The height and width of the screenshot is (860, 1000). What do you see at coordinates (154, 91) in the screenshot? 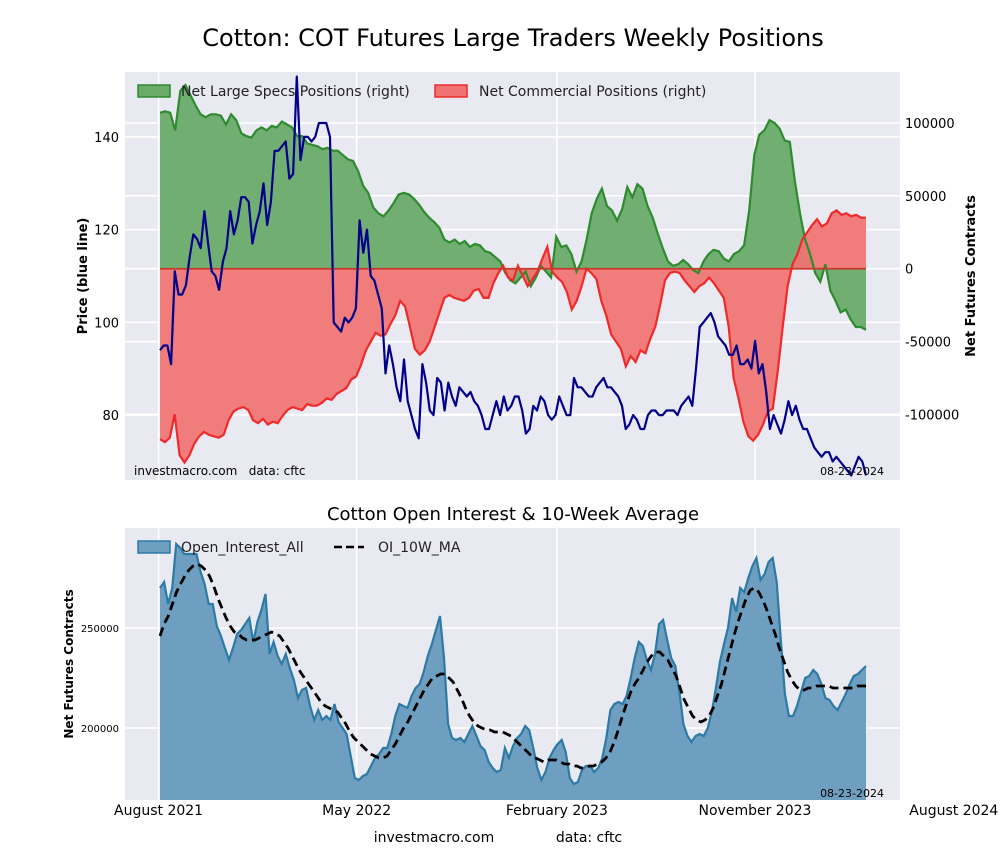
I see `legend-swatch-specs` at bounding box center [154, 91].